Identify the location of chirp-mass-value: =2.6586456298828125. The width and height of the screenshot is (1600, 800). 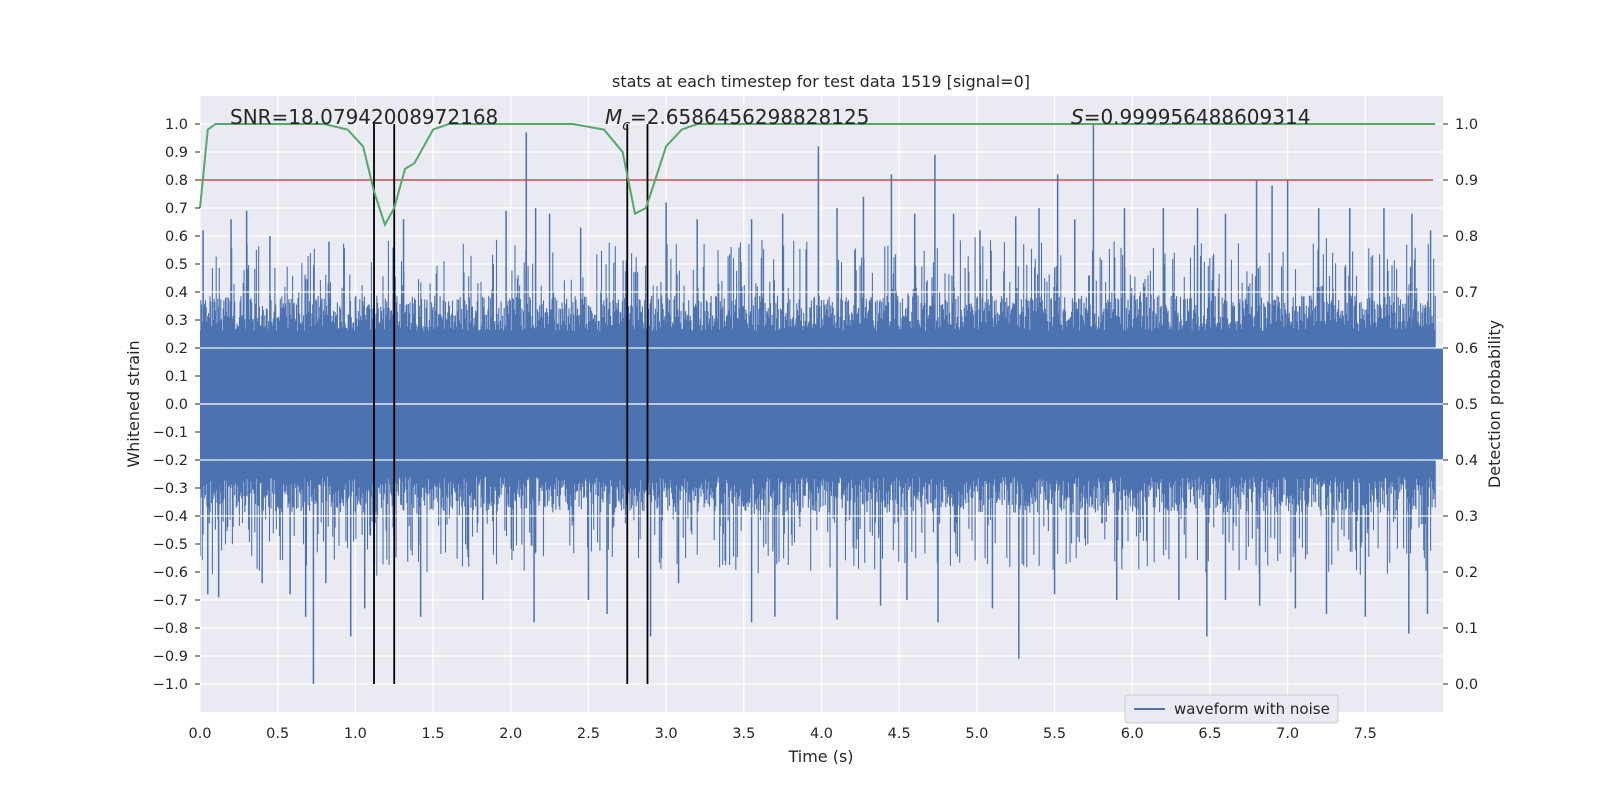
(749, 117).